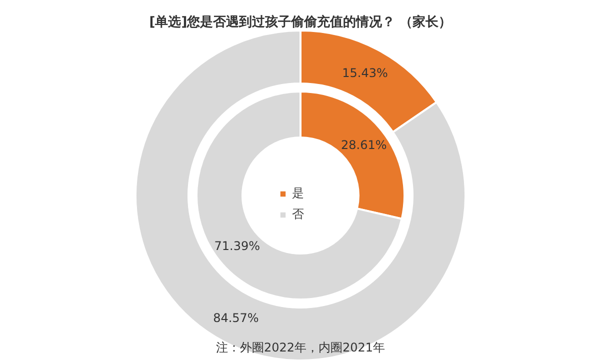  Describe the element at coordinates (298, 214) in the screenshot. I see `legend-label: 否` at that location.